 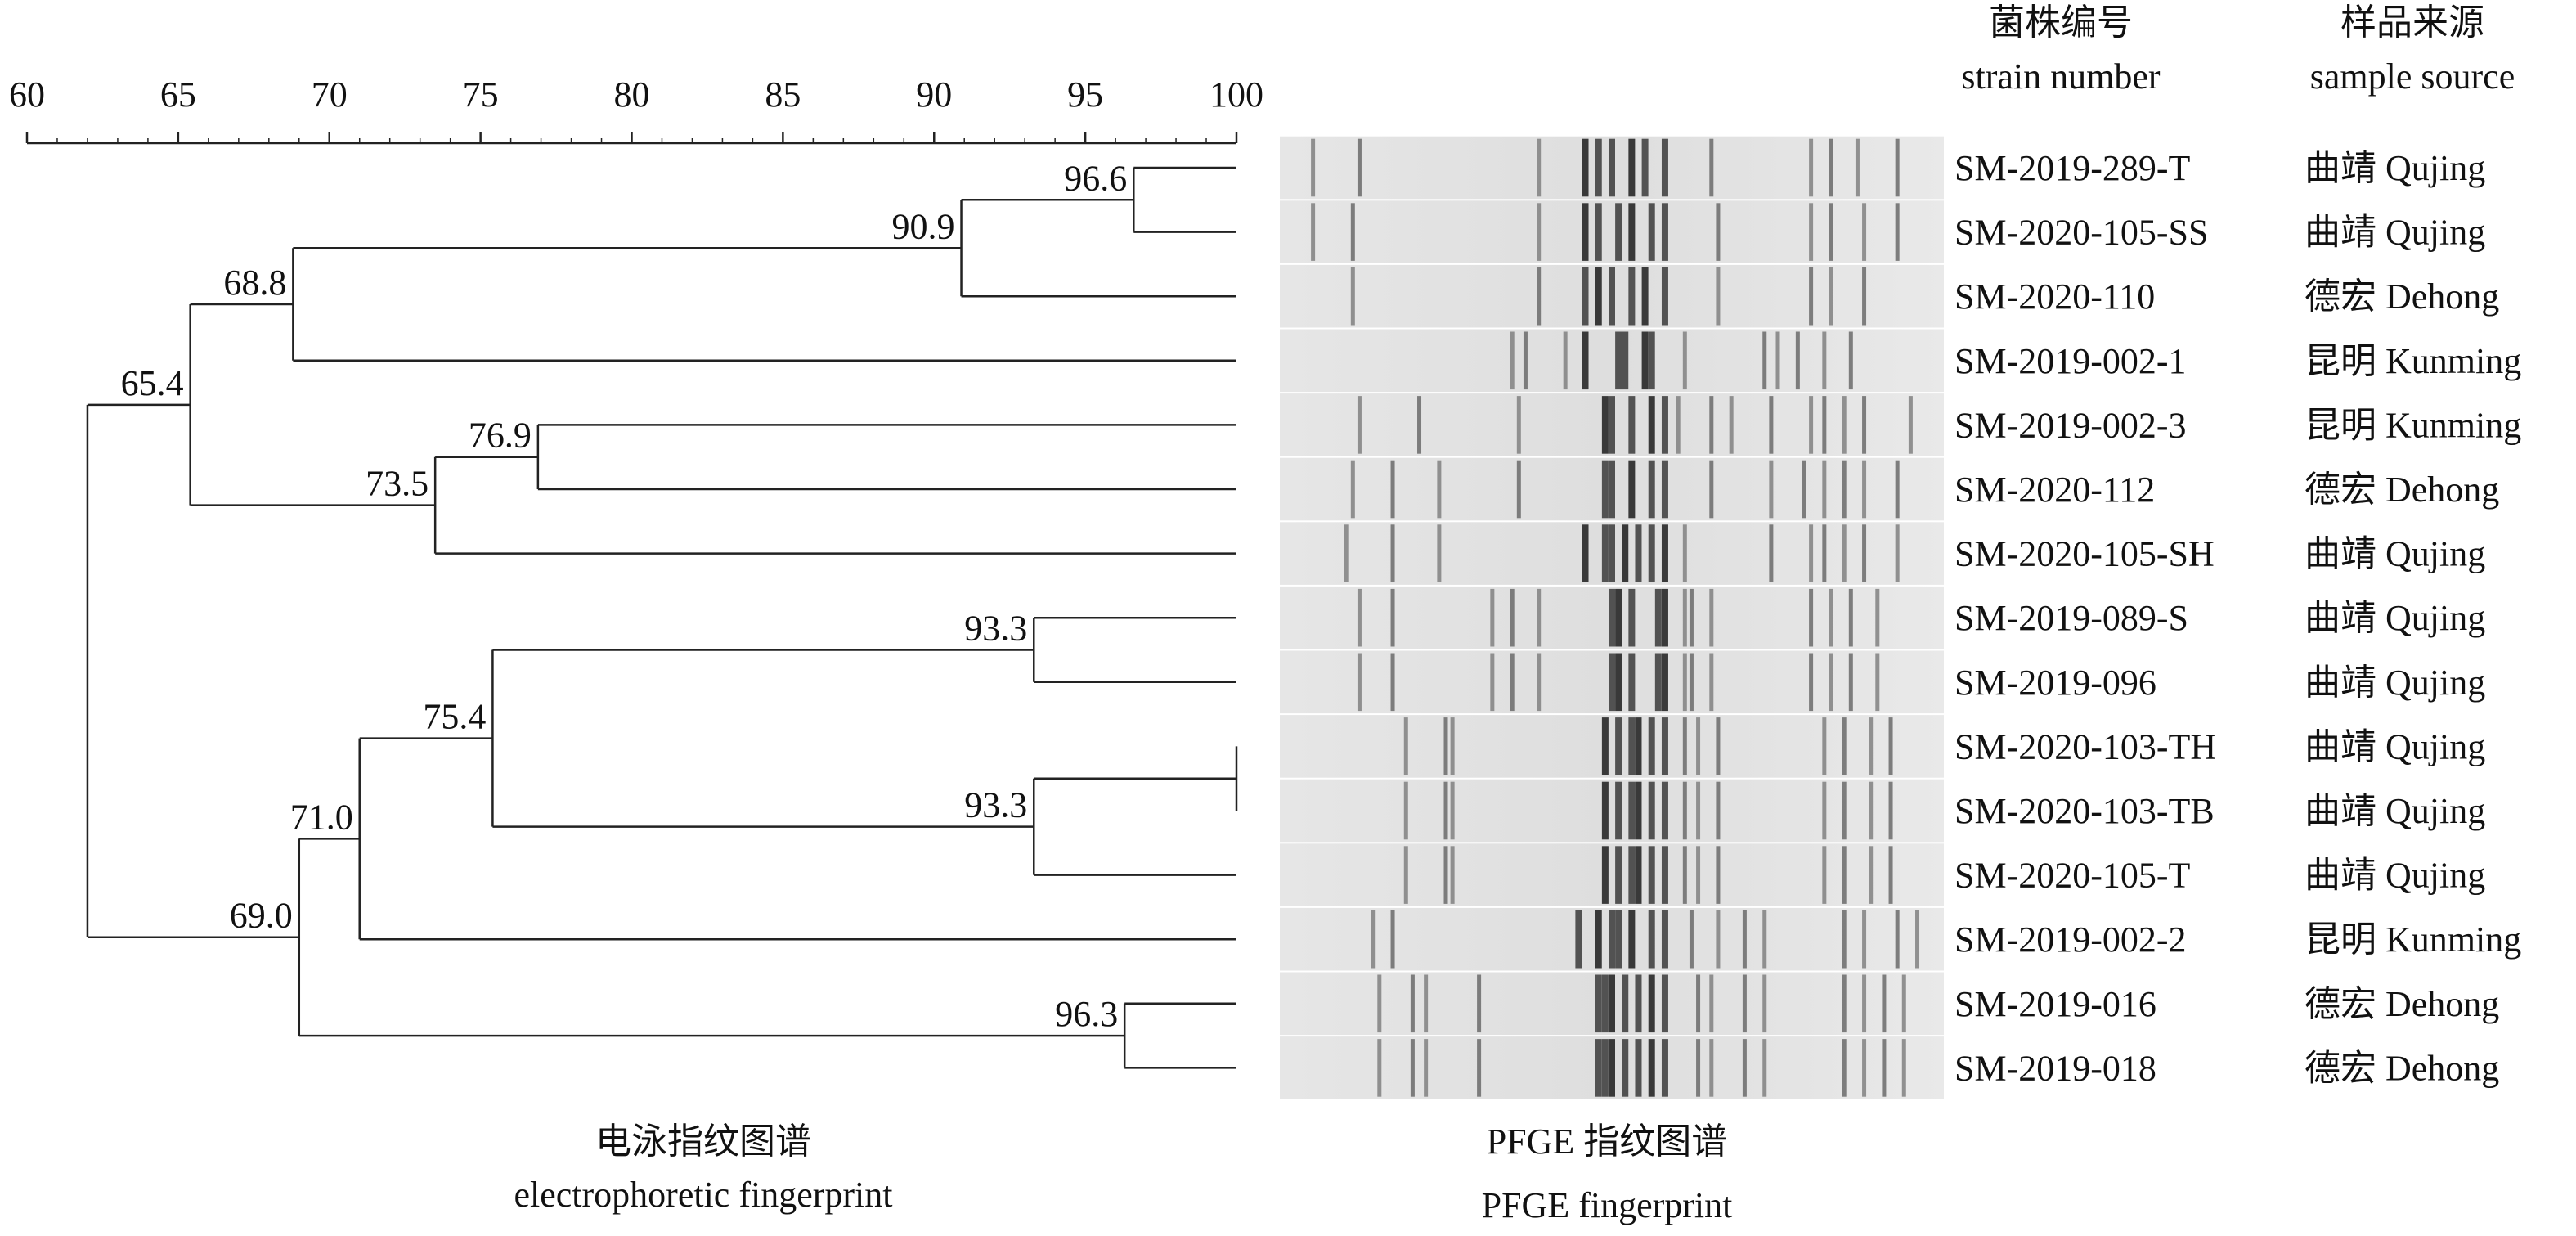 I want to click on strain-number: SM-2020-103-TH, so click(x=2085, y=746).